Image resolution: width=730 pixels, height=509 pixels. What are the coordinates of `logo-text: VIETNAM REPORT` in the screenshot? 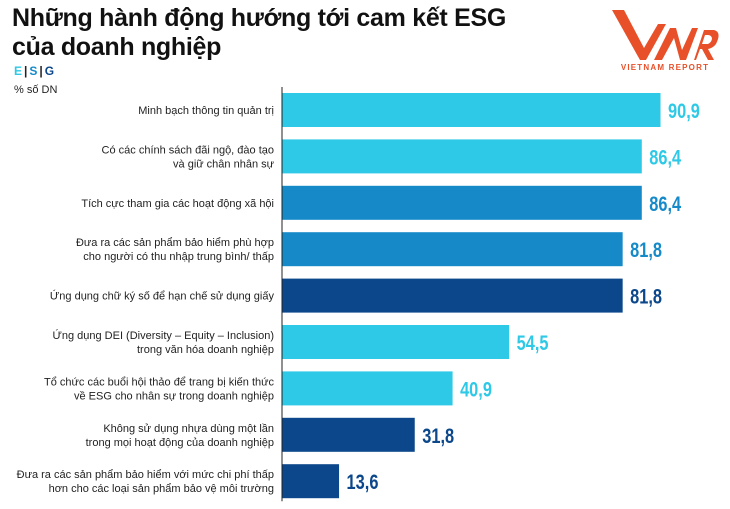 It's located at (665, 67).